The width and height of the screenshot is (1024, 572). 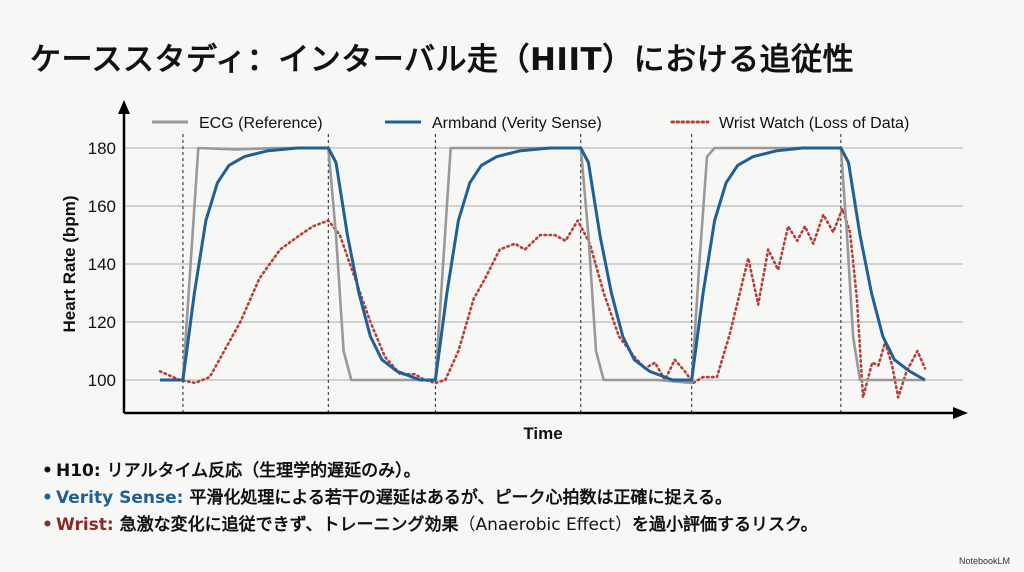 What do you see at coordinates (460, 498) in the screenshot?
I see `bullet-text: 平滑化処理による若干の遅延はあるが、ピーク心拍数は正確に捉える。` at bounding box center [460, 498].